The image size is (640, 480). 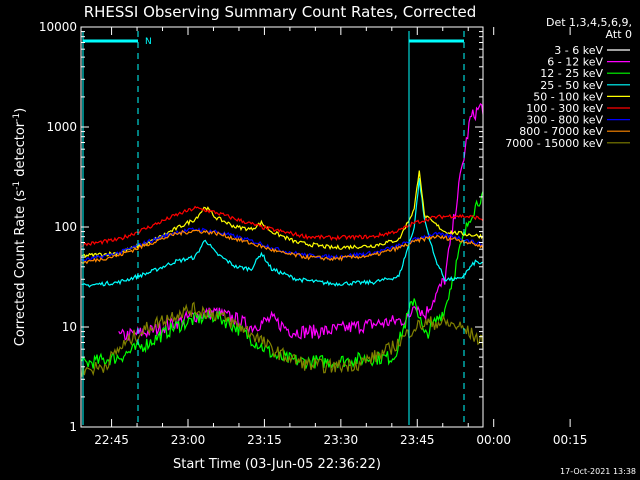 I want to click on x-tick-label-6: 00:15, so click(x=570, y=440).